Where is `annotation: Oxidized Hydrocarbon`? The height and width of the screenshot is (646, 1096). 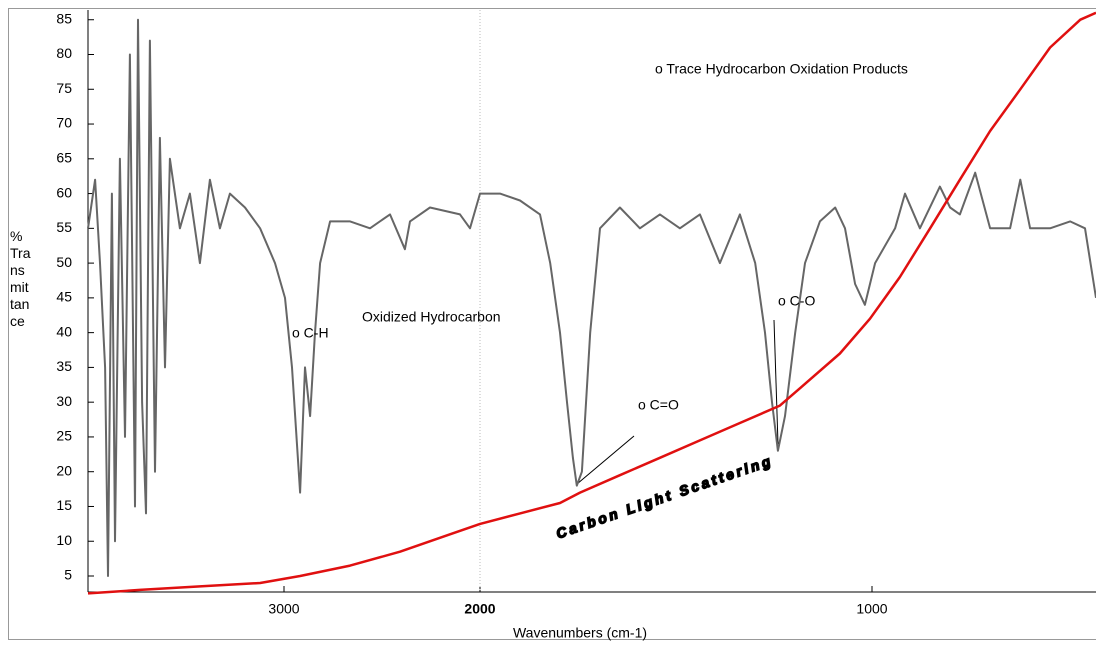
annotation: Oxidized Hydrocarbon is located at coordinates (431, 317).